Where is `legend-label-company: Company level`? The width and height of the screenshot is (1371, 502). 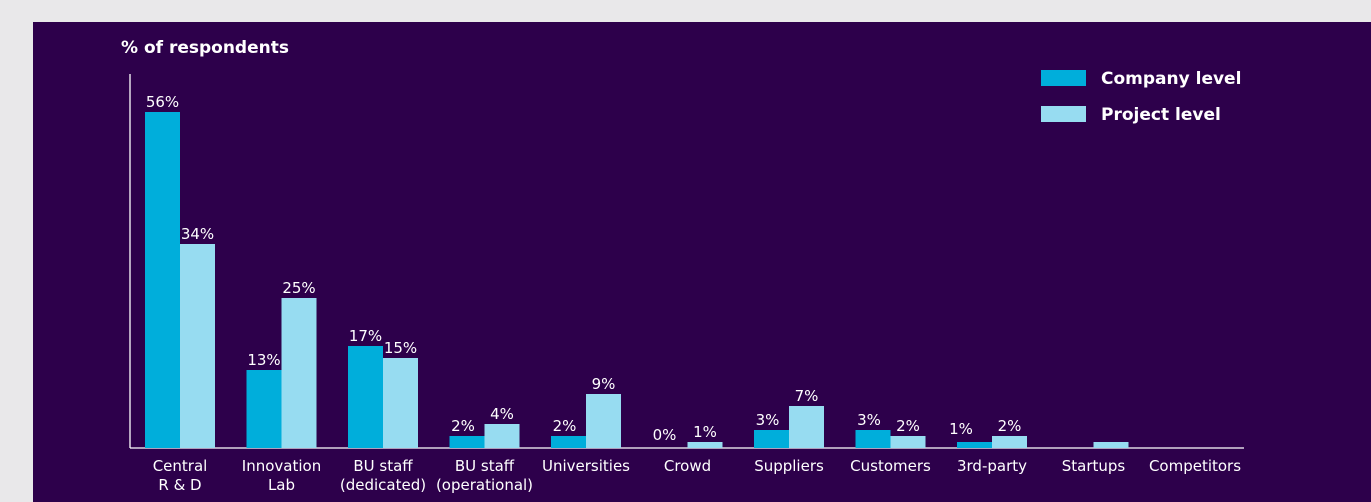 legend-label-company: Company level is located at coordinates (1171, 79).